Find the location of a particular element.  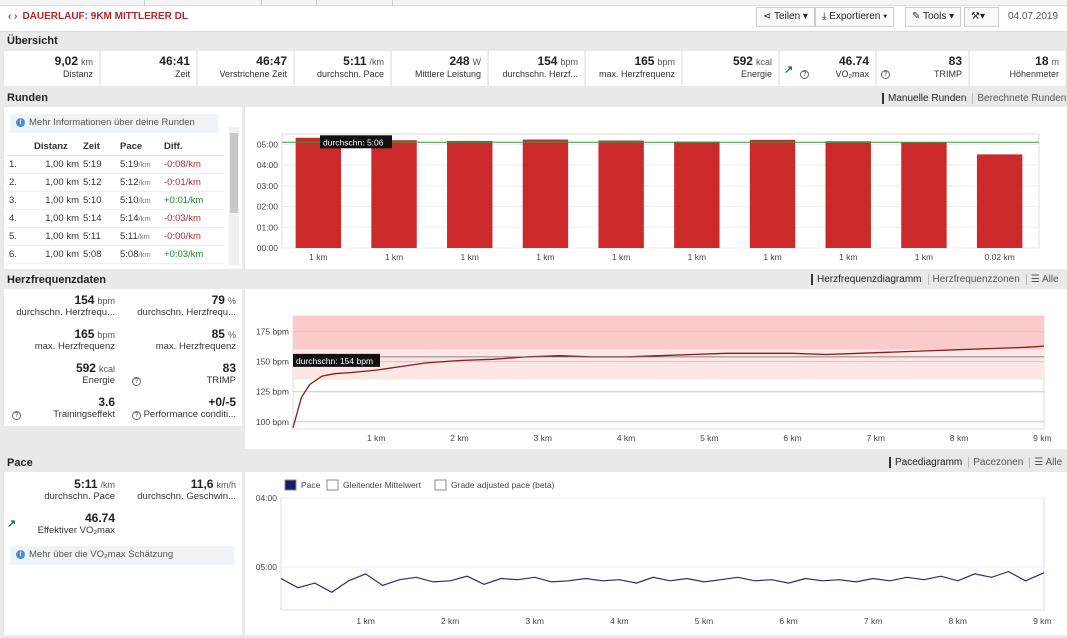

tab-manual-laps: Manuelle Runden is located at coordinates (924, 98).